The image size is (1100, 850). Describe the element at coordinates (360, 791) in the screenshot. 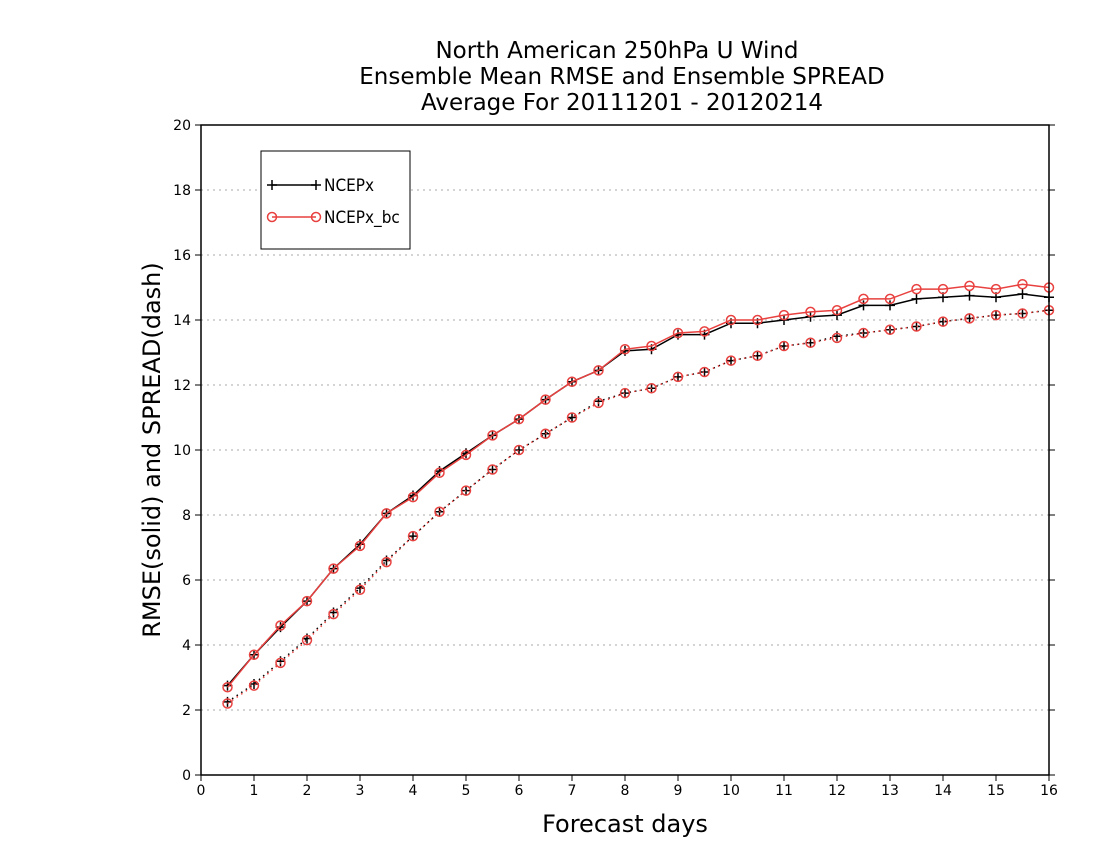

I see `x-tick-label: 3` at that location.